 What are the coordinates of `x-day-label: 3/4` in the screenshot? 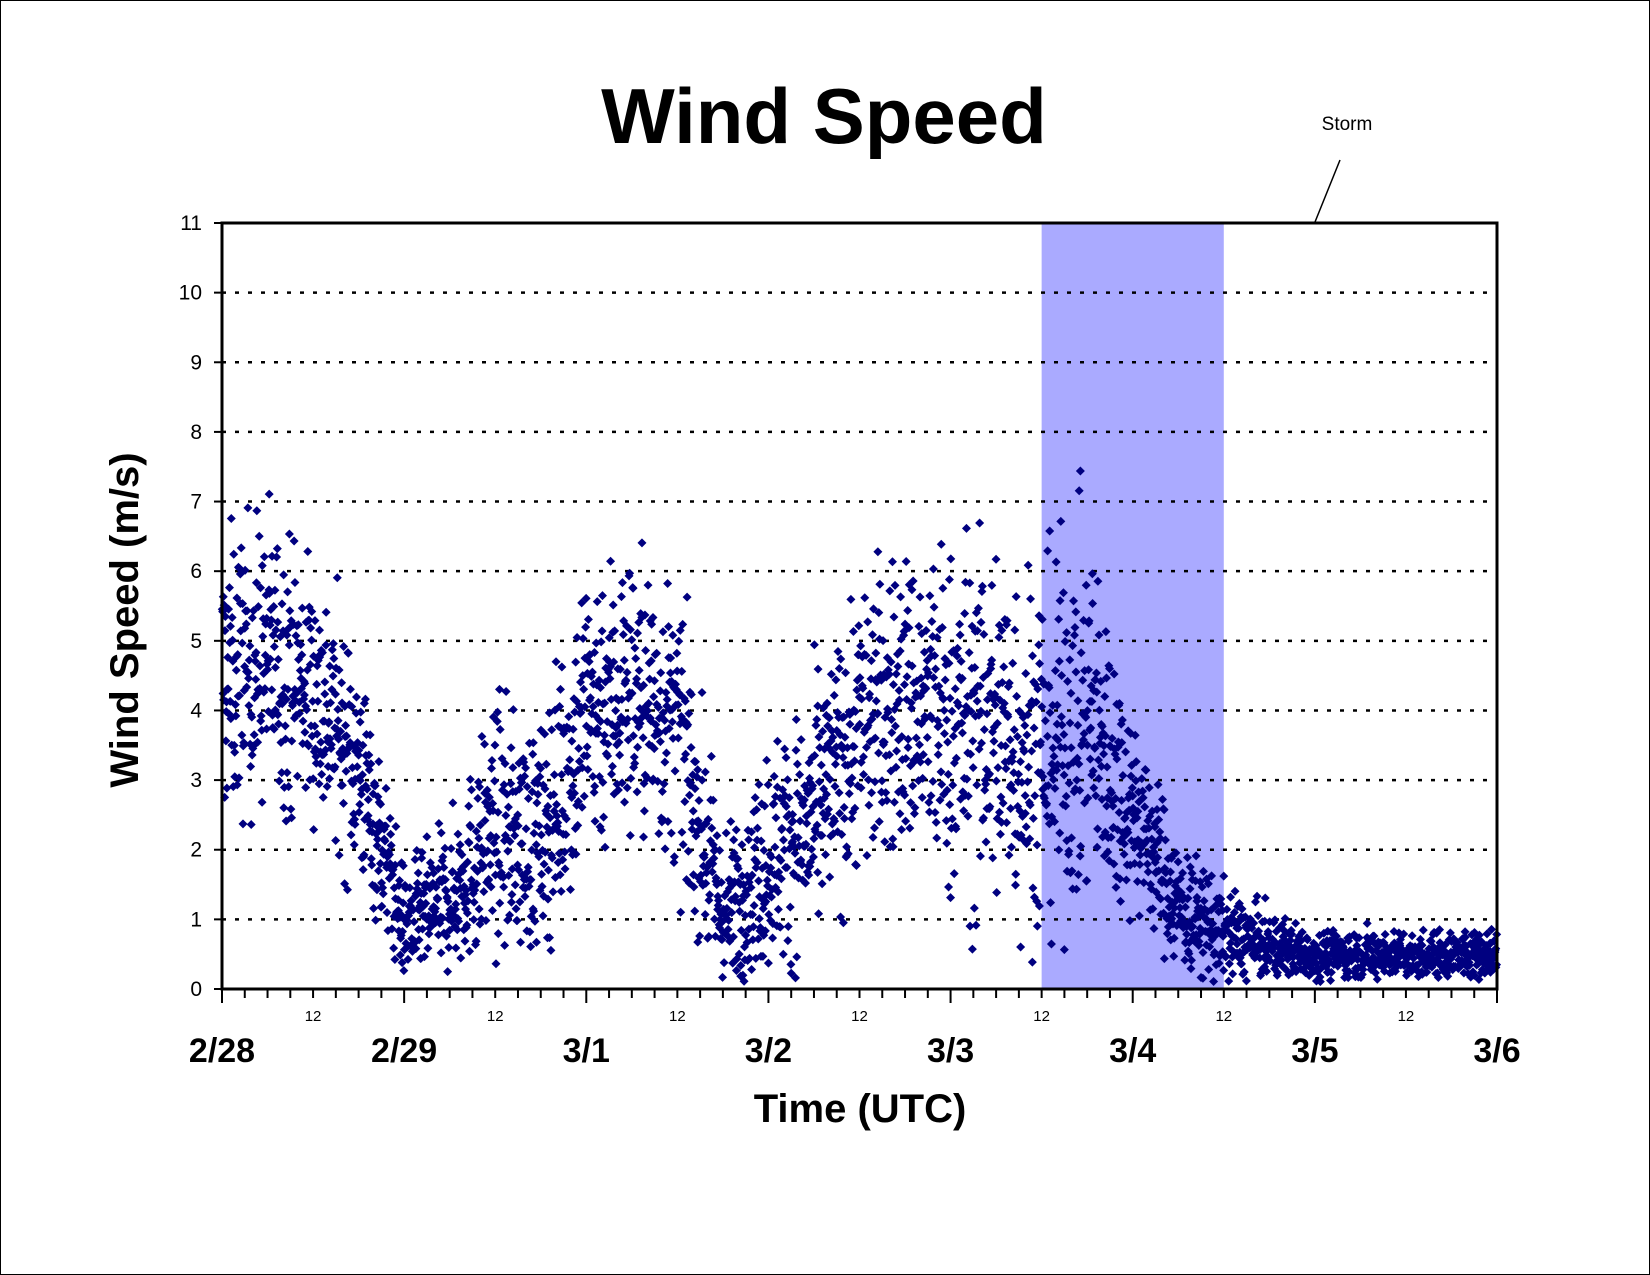 It's located at (1132, 1051).